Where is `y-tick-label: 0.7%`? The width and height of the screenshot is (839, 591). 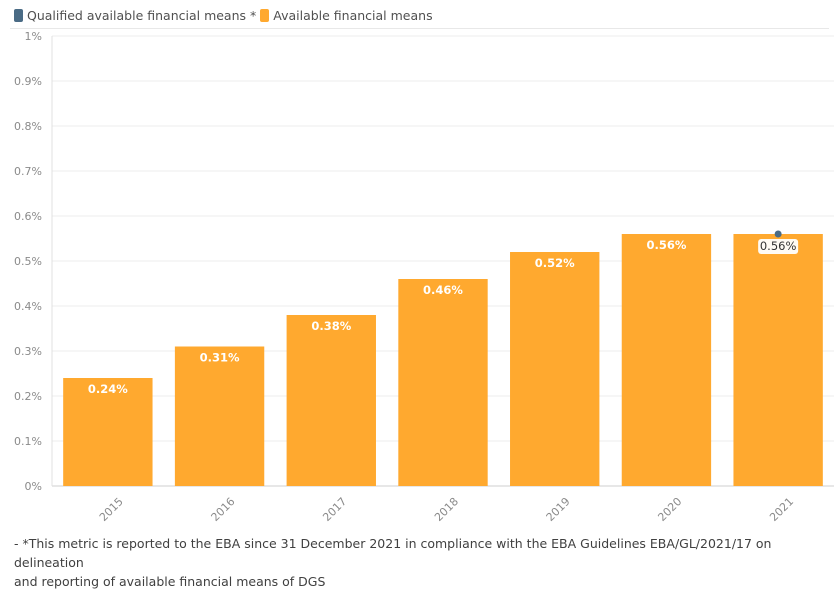 y-tick-label: 0.7% is located at coordinates (28, 171).